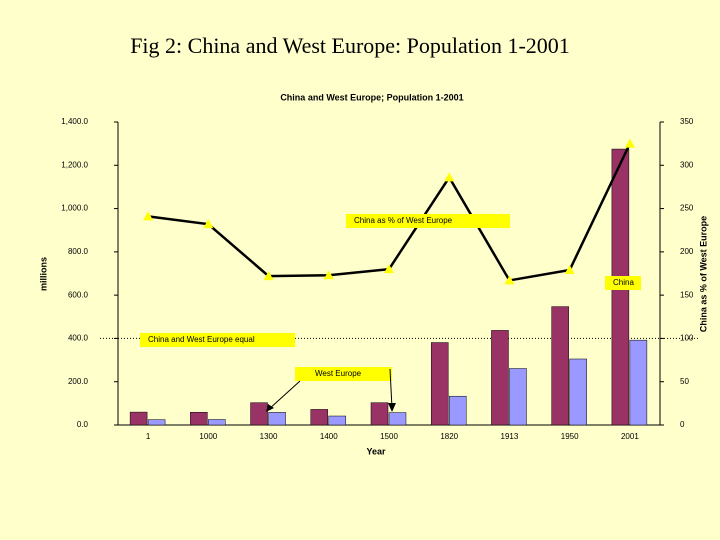  I want to click on y-tick-label: 0.0, so click(83, 424).